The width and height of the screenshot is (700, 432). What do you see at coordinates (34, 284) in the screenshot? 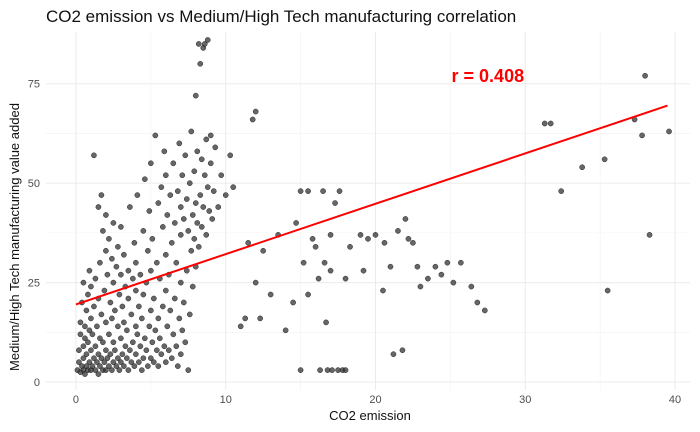
I see `y-tick-label: 25` at bounding box center [34, 284].